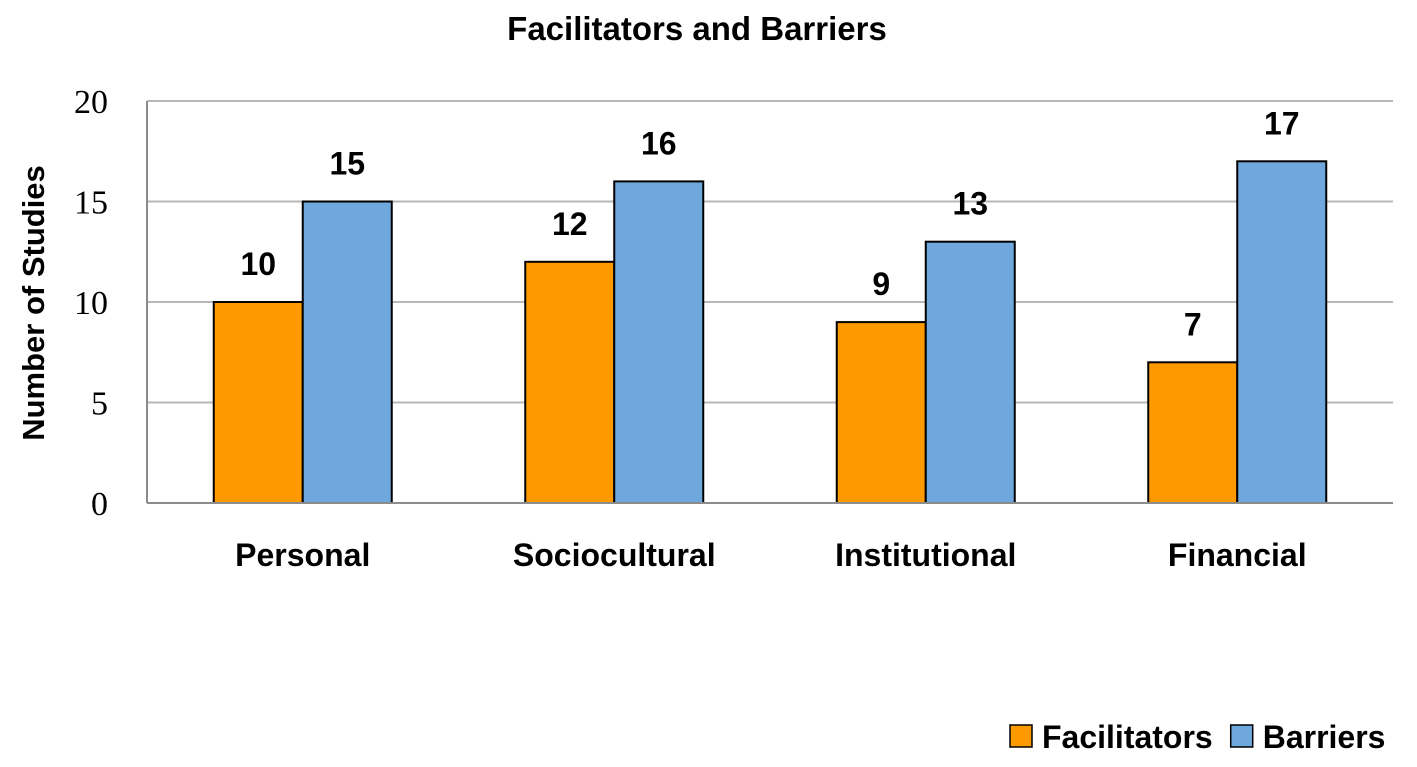 This screenshot has width=1417, height=767. What do you see at coordinates (1193, 324) in the screenshot?
I see `data-label: 7` at bounding box center [1193, 324].